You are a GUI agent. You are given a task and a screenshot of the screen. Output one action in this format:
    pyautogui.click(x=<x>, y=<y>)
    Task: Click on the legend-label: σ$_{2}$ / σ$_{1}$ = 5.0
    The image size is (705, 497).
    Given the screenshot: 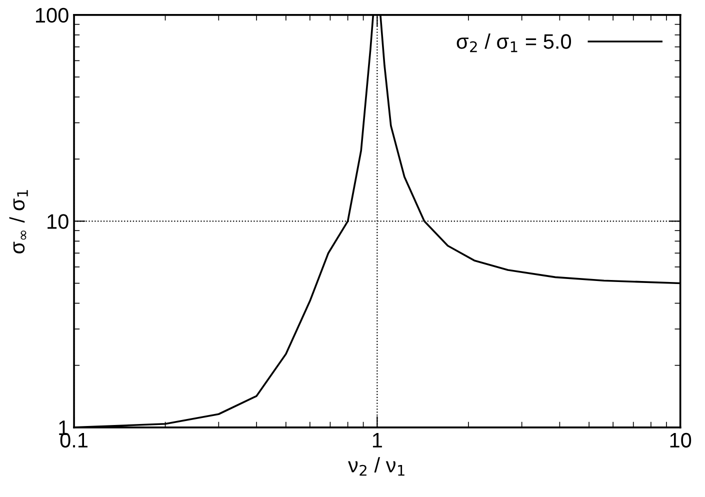 What is the action you would take?
    pyautogui.click(x=514, y=43)
    